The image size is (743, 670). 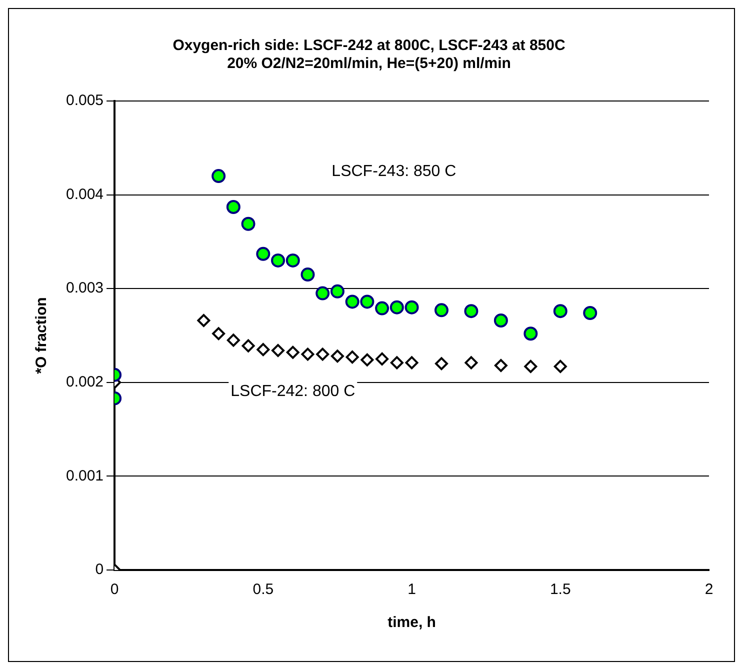 I want to click on x-axis-title: time, h, so click(x=412, y=623).